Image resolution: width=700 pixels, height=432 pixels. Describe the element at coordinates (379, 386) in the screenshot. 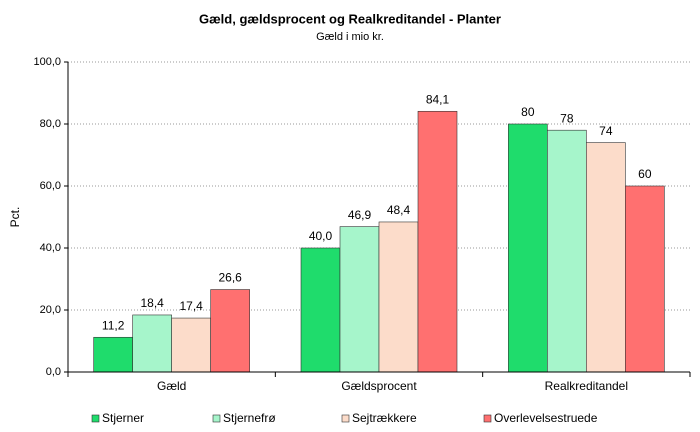

I see `x-tick-label: Gældsprocent` at that location.